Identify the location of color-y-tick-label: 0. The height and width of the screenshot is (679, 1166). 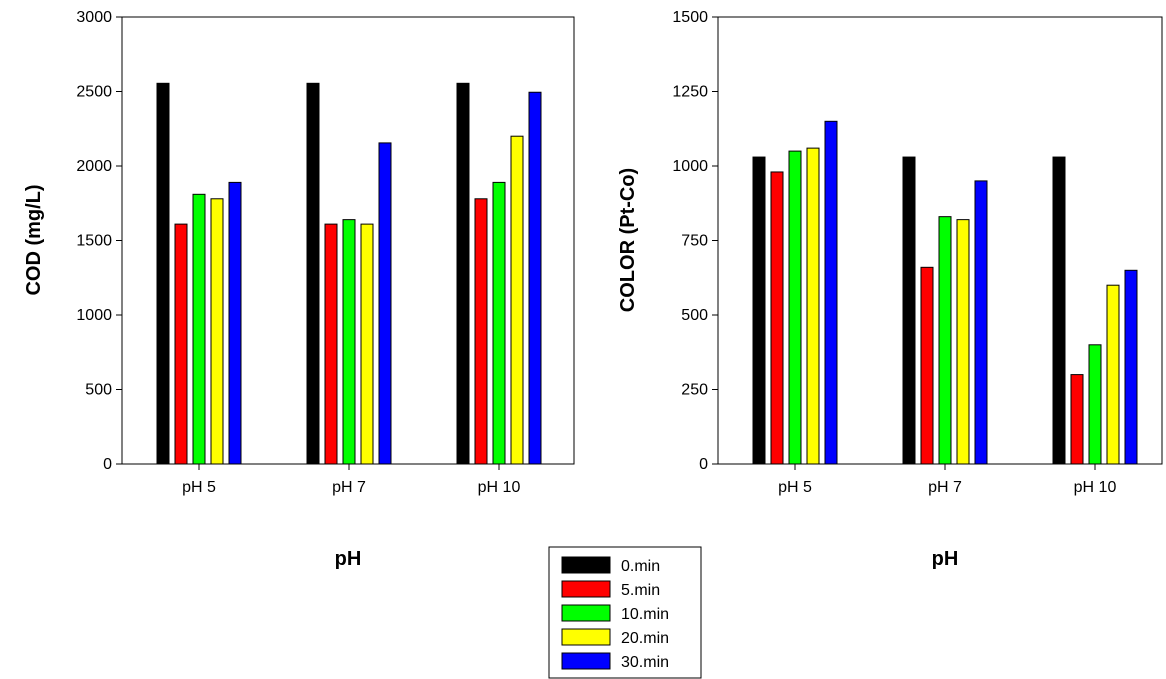
(703, 464).